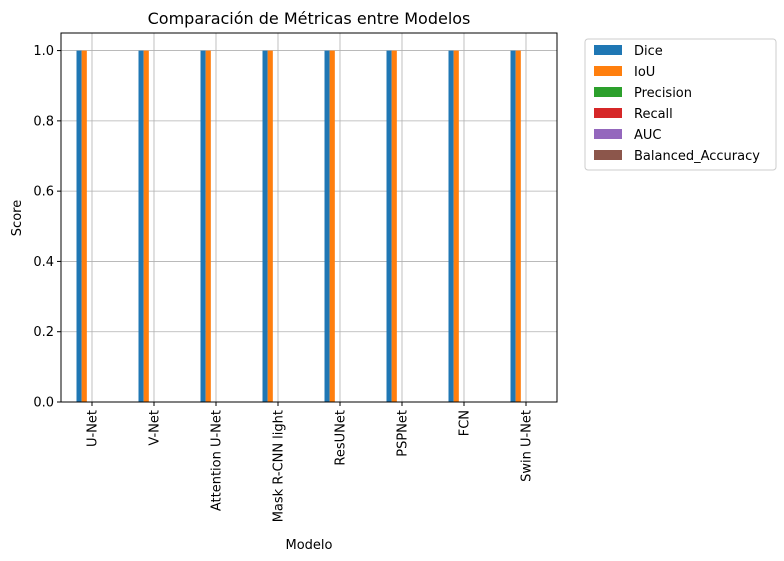  Describe the element at coordinates (17, 218) in the screenshot. I see `y-axis-label: Score` at that location.